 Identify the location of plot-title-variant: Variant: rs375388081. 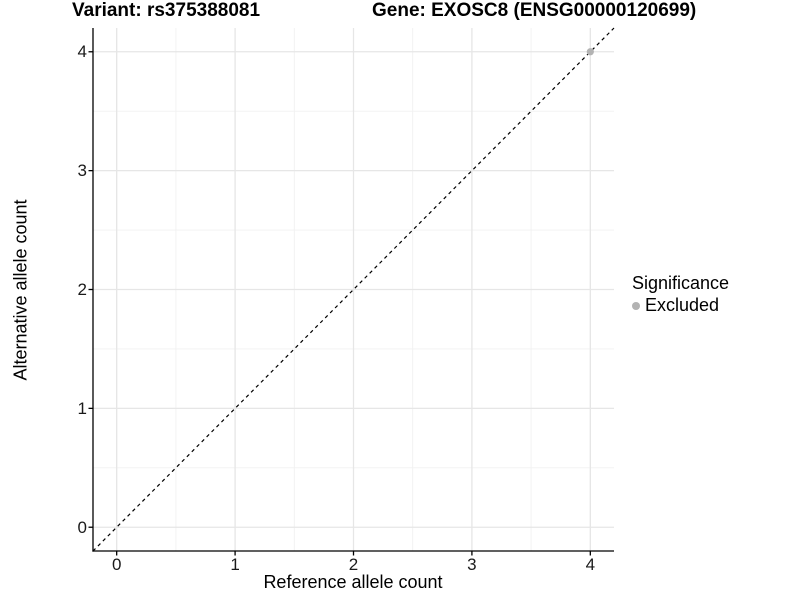
(166, 10).